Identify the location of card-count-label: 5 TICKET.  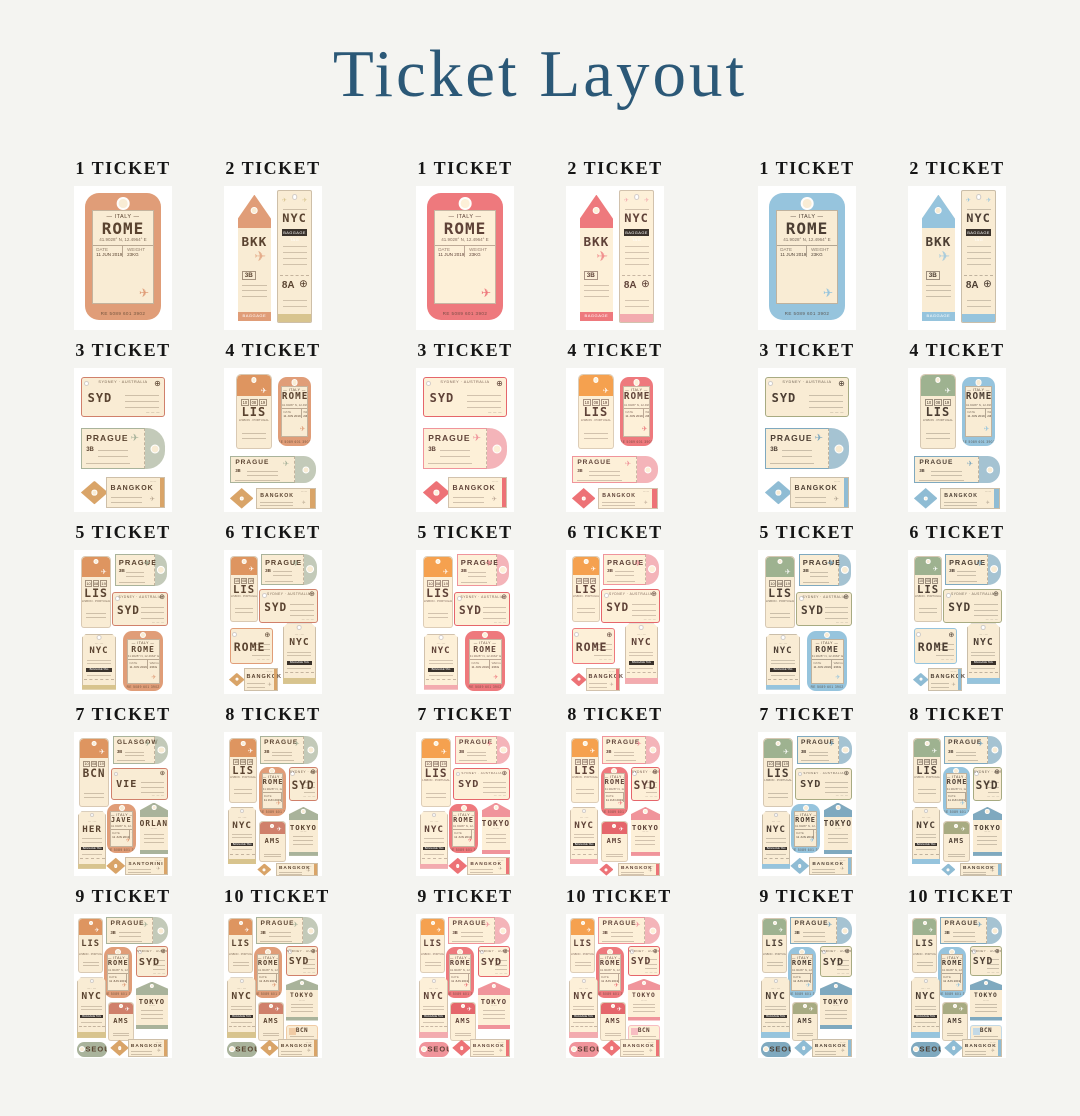
(807, 532).